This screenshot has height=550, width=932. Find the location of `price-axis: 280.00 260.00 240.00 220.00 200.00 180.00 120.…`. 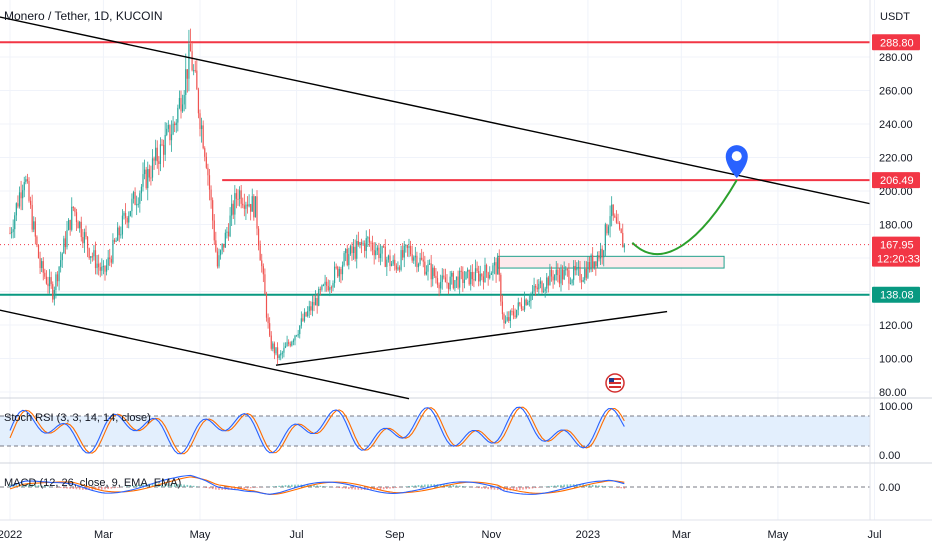

price-axis: 280.00 260.00 240.00 220.00 200.00 180.00 120.… is located at coordinates (896, 273).